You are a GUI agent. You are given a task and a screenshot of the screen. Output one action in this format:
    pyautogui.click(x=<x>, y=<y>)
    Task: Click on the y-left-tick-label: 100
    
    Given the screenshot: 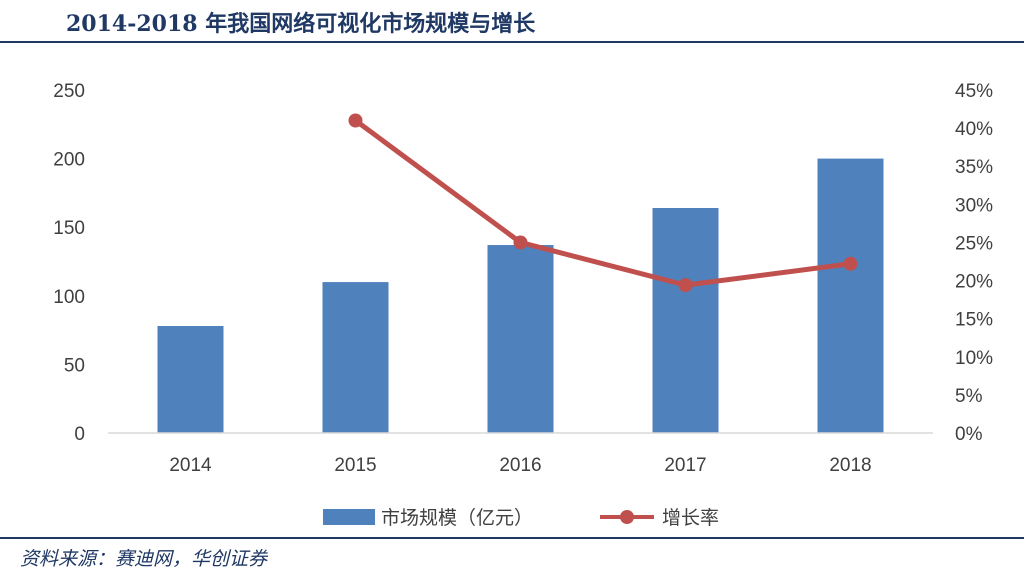 What is the action you would take?
    pyautogui.click(x=69, y=297)
    